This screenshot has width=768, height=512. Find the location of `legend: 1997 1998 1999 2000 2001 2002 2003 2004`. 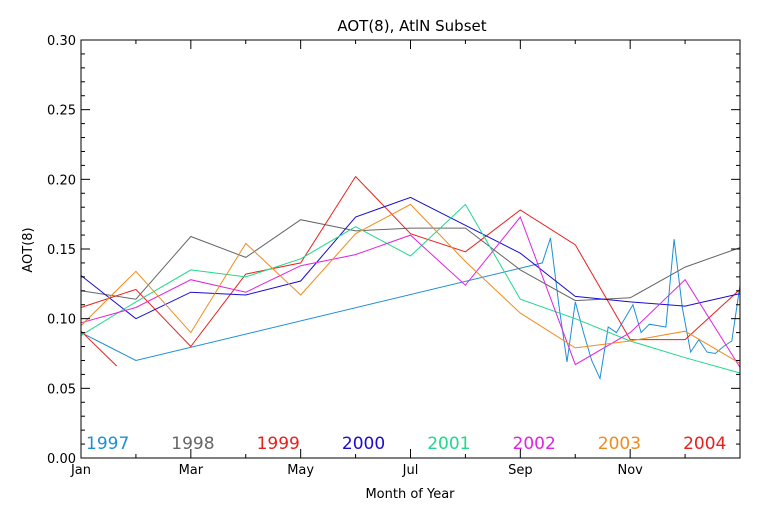

legend: 1997 1998 1999 2000 2001 2002 2003 2004 is located at coordinates (406, 444).